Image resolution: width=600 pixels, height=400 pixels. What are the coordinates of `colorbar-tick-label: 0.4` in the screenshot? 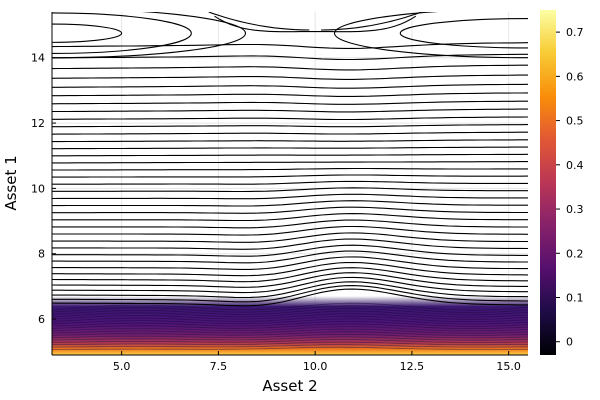 It's located at (575, 165).